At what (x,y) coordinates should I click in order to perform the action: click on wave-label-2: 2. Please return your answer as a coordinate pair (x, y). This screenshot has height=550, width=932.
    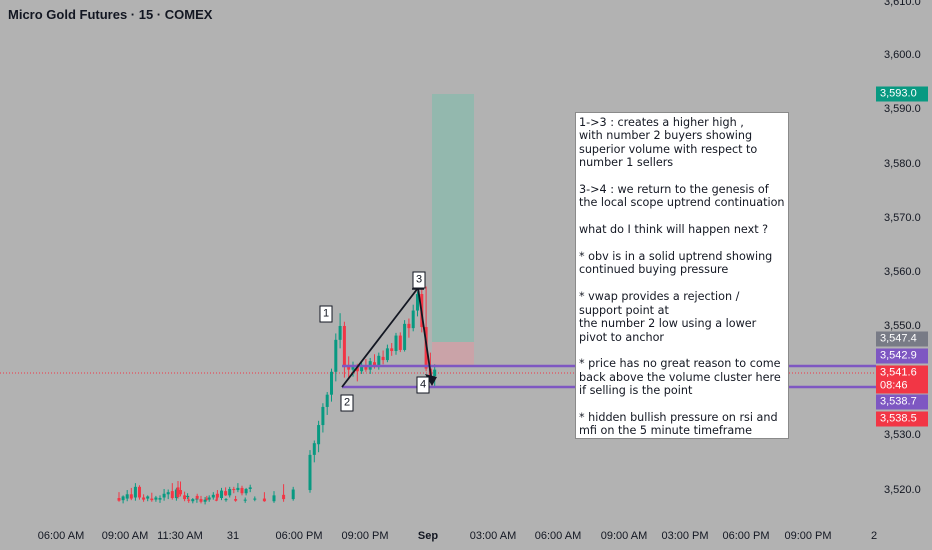
    Looking at the image, I should click on (347, 403).